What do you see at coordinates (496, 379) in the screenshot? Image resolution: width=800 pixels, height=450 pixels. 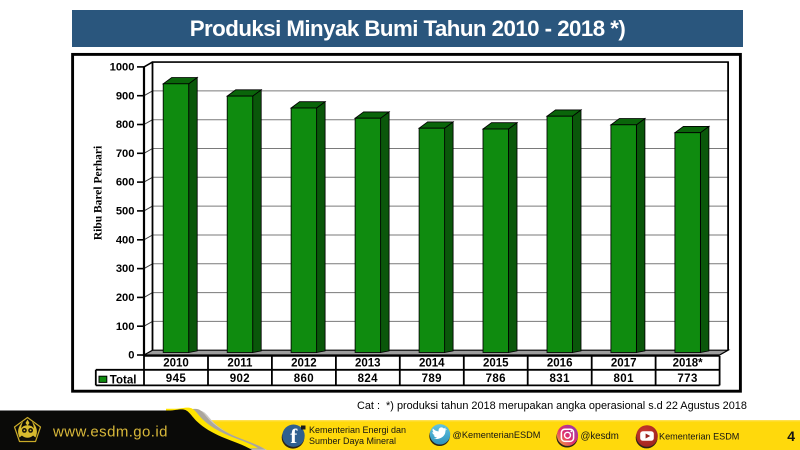 I see `svg-text: 786` at bounding box center [496, 379].